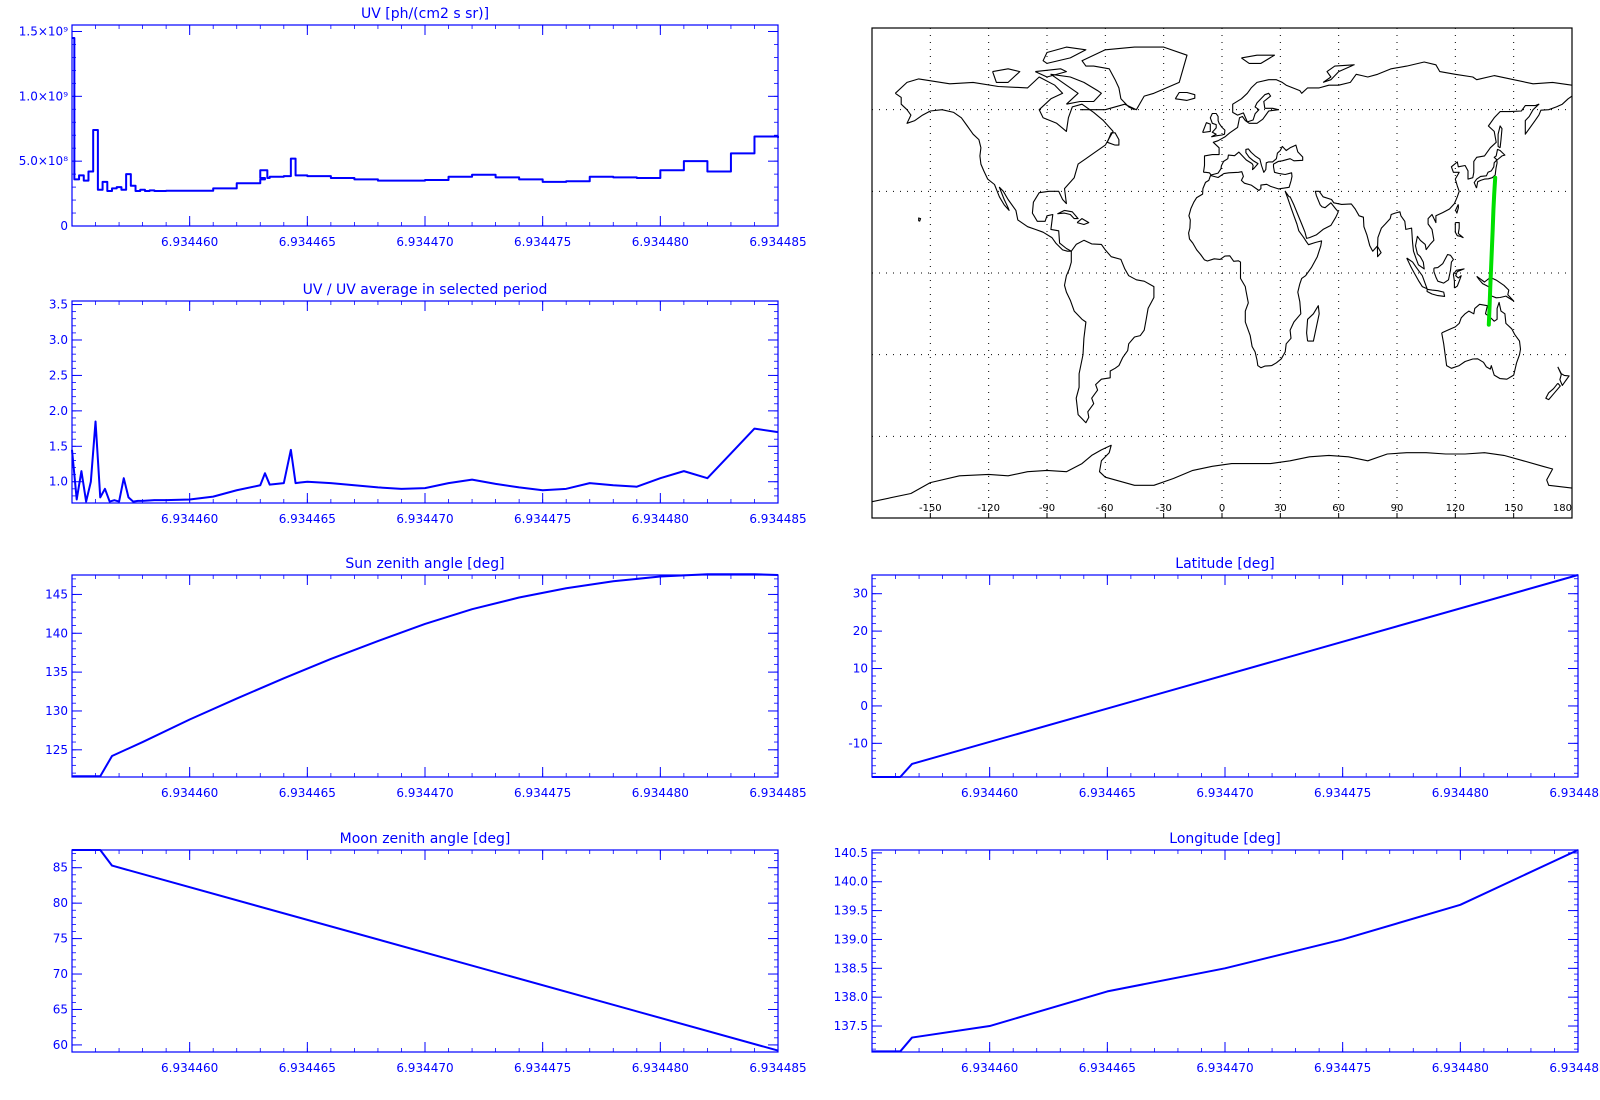  Describe the element at coordinates (58, 340) in the screenshot. I see `y-tick-label: 3.0` at that location.